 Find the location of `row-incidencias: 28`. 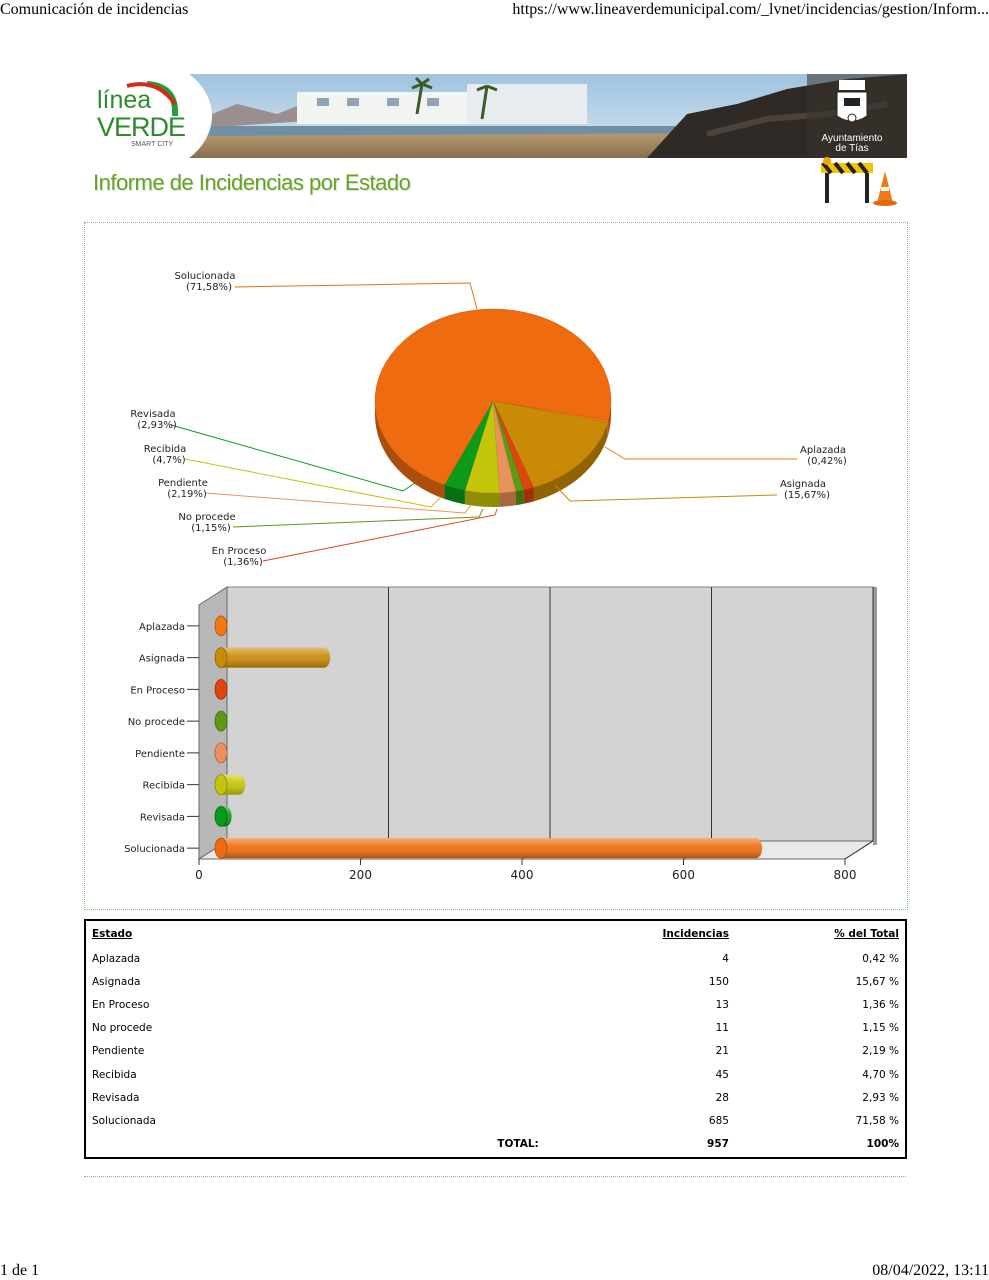

row-incidencias: 28 is located at coordinates (722, 1097).